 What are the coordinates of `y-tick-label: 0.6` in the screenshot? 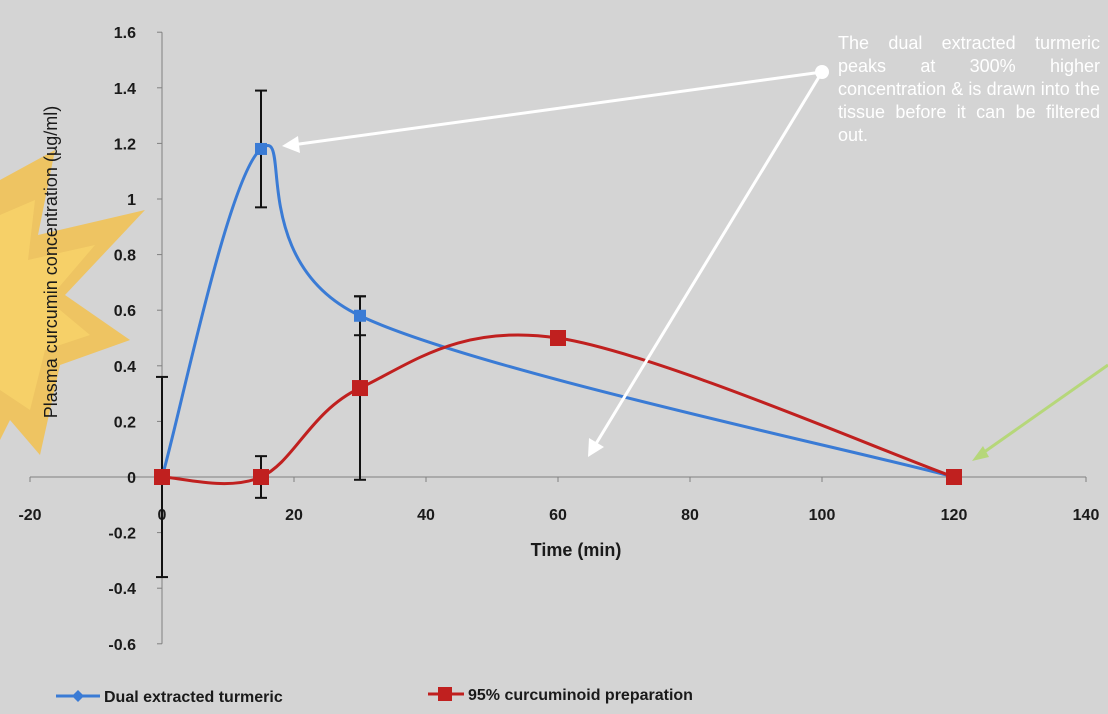 It's located at (125, 311).